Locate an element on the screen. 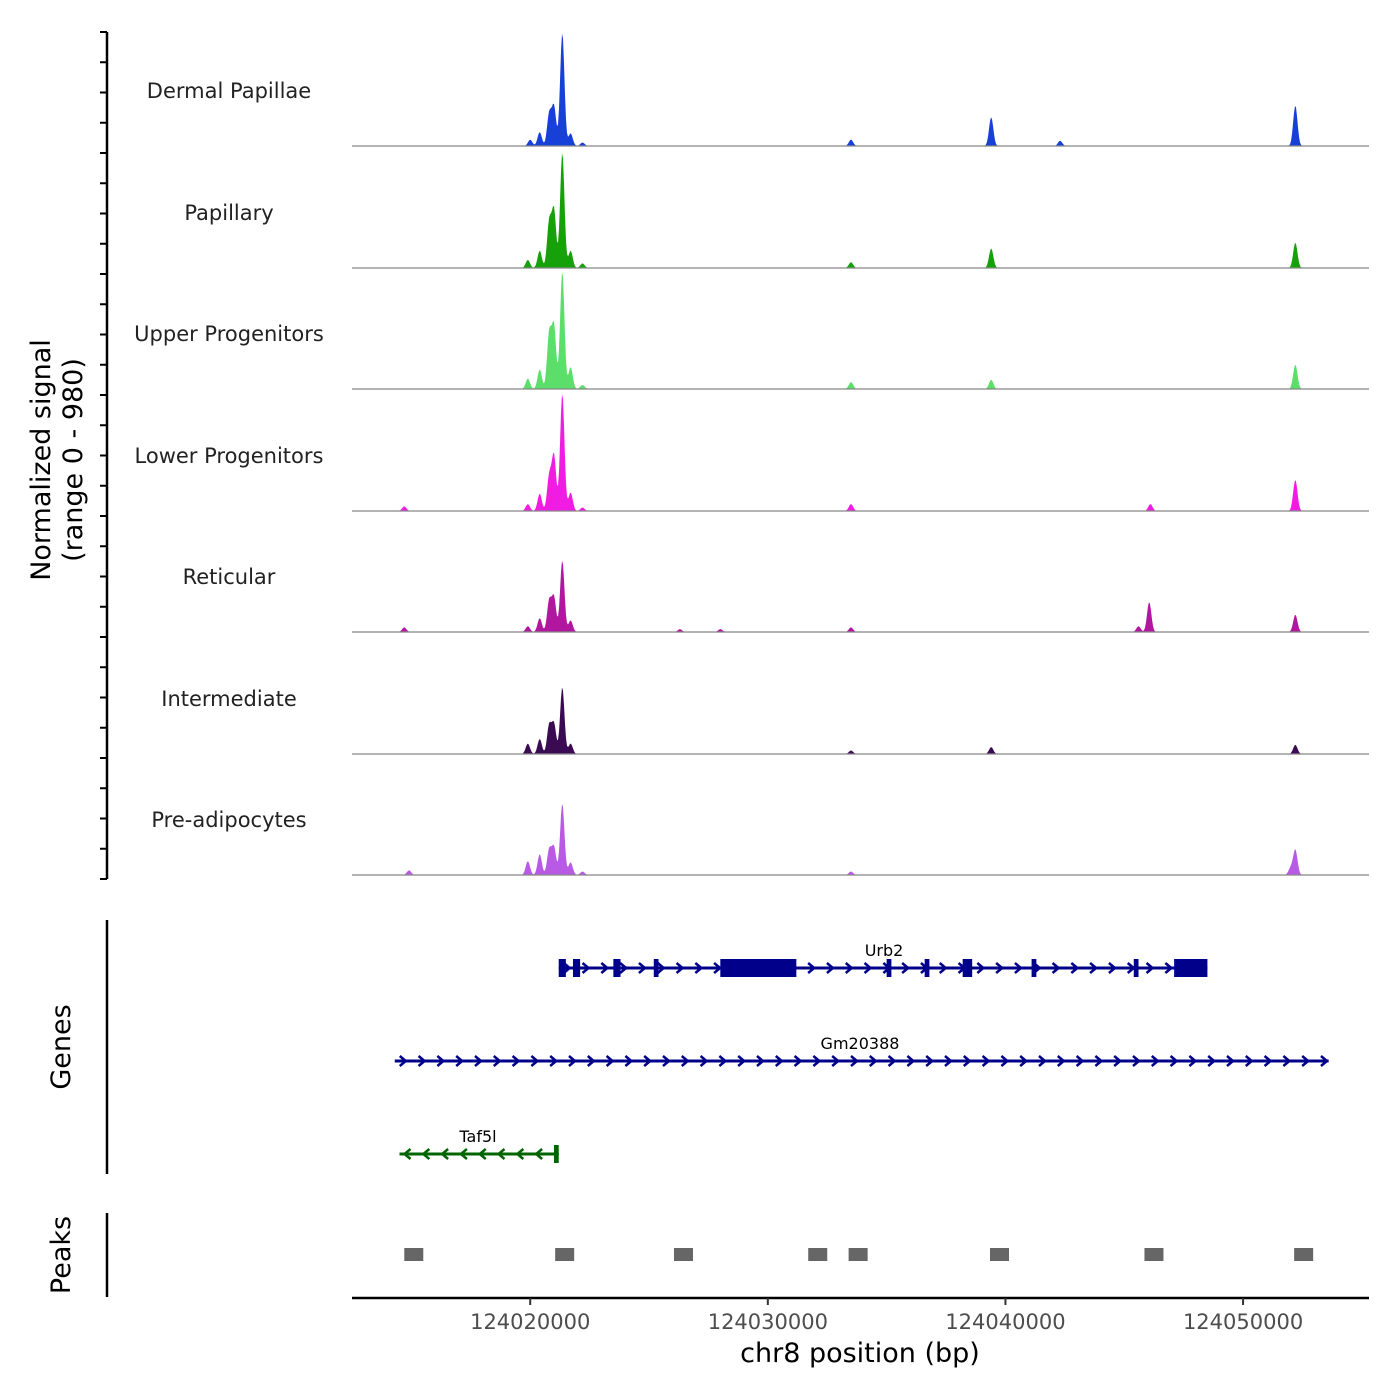 The height and width of the screenshot is (1400, 1400). gene-gm20388: Gm20388 is located at coordinates (861, 1050).